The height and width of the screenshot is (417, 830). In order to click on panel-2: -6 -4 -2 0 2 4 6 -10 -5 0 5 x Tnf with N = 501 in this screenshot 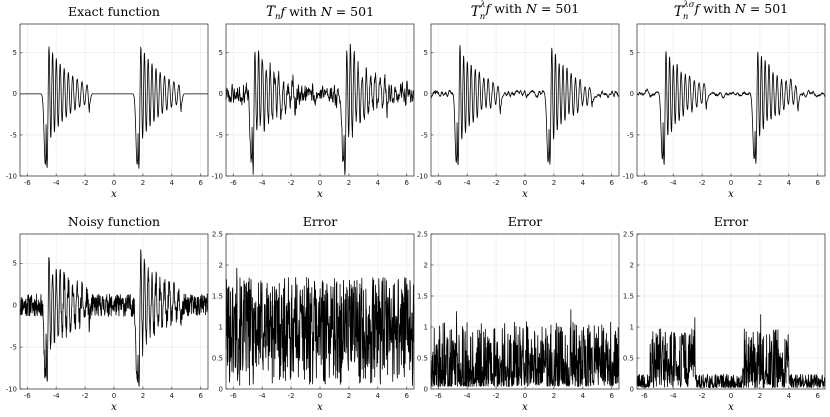, I will do `click(313, 102)`.